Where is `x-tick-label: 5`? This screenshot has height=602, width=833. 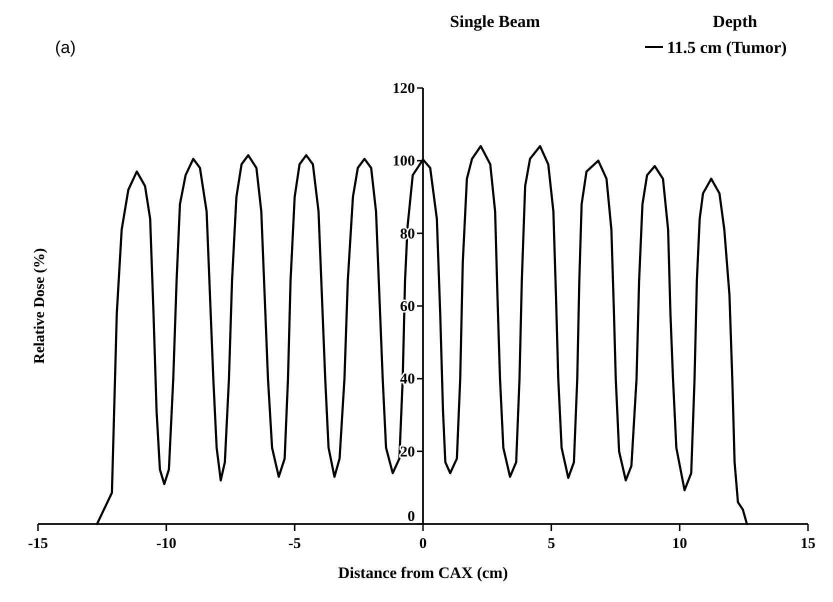 x-tick-label: 5 is located at coordinates (552, 544).